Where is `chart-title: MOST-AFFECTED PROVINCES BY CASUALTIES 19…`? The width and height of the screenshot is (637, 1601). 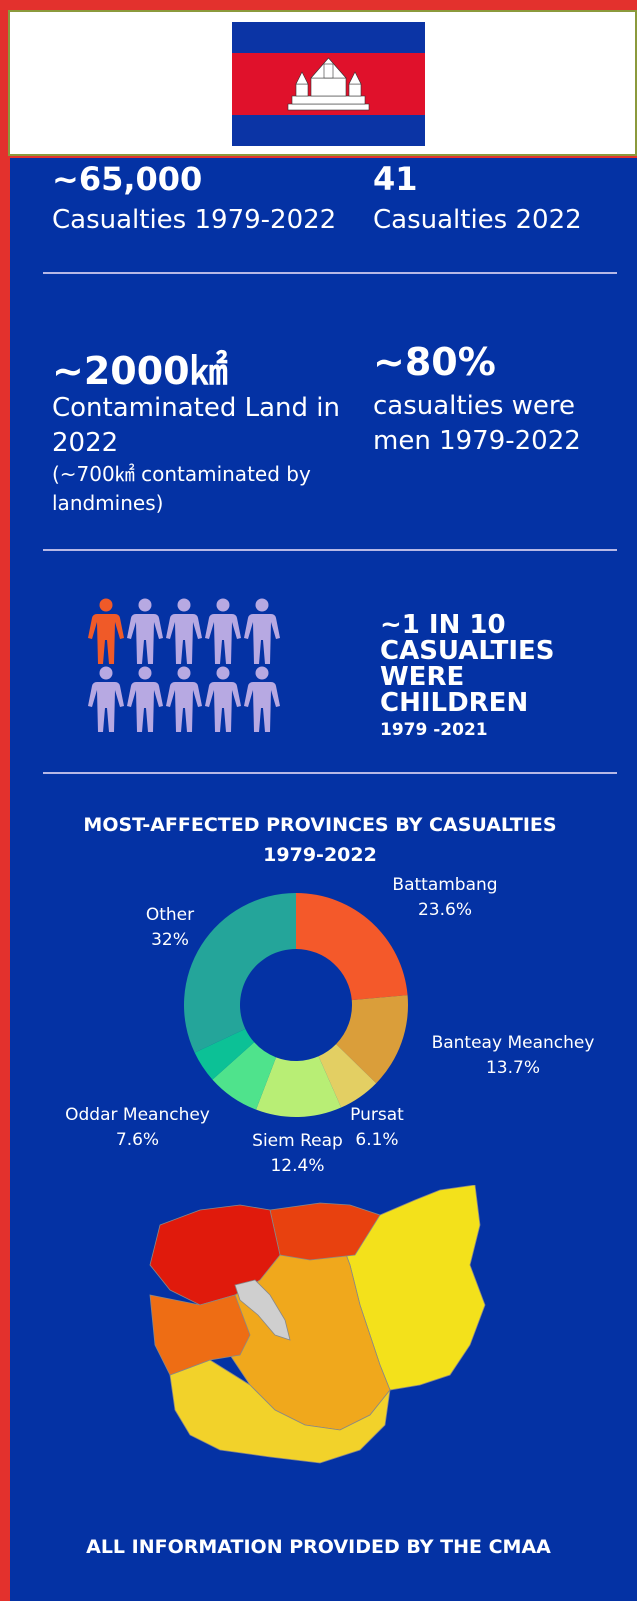 chart-title: MOST-AFFECTED PROVINCES BY CASUALTIES 19… is located at coordinates (320, 840).